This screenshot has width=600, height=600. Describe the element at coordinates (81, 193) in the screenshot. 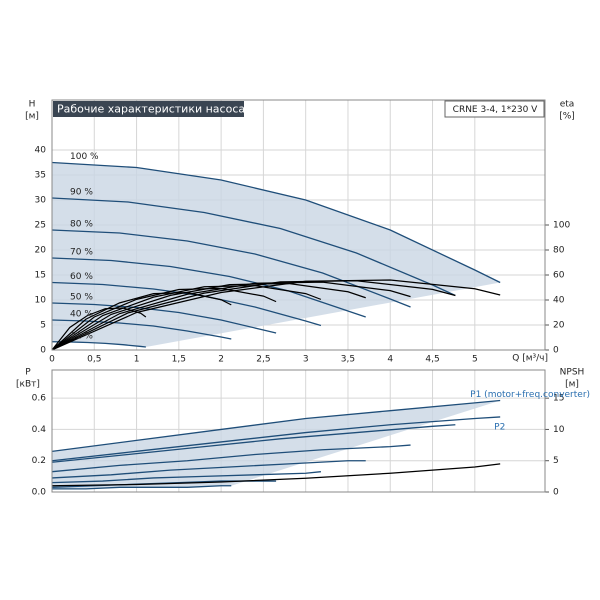

I see `curve-label: 90 %` at that location.